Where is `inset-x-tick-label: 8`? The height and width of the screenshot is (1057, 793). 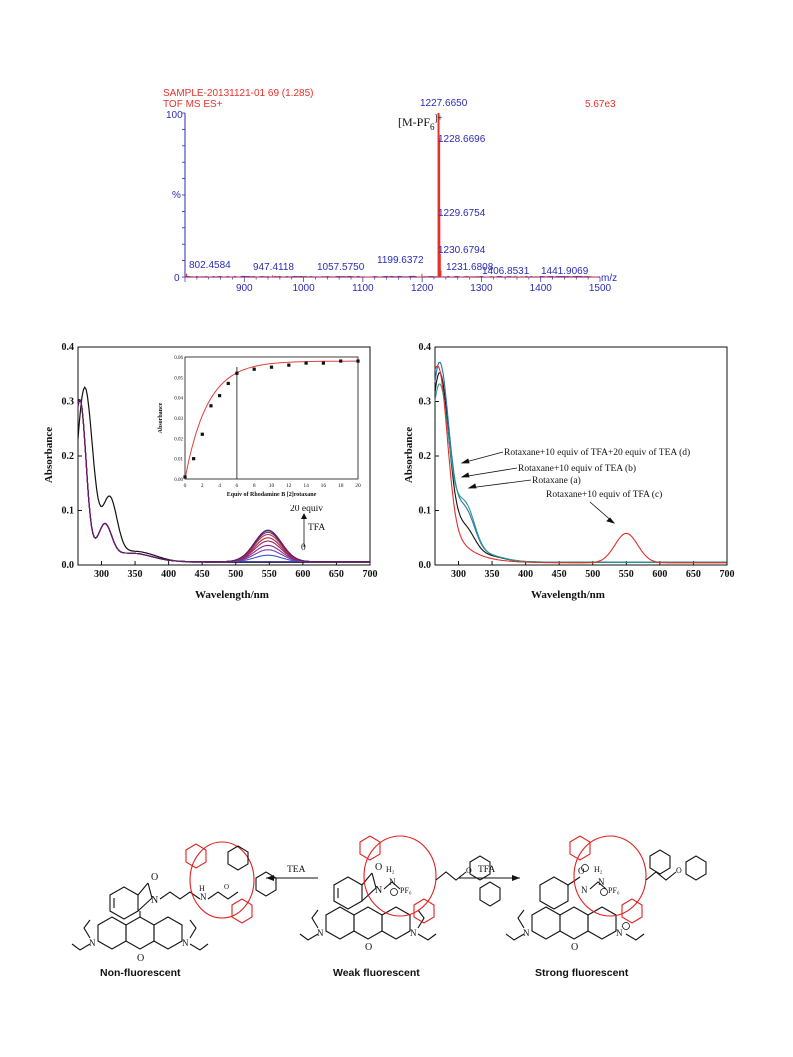 inset-x-tick-label: 8 is located at coordinates (254, 486).